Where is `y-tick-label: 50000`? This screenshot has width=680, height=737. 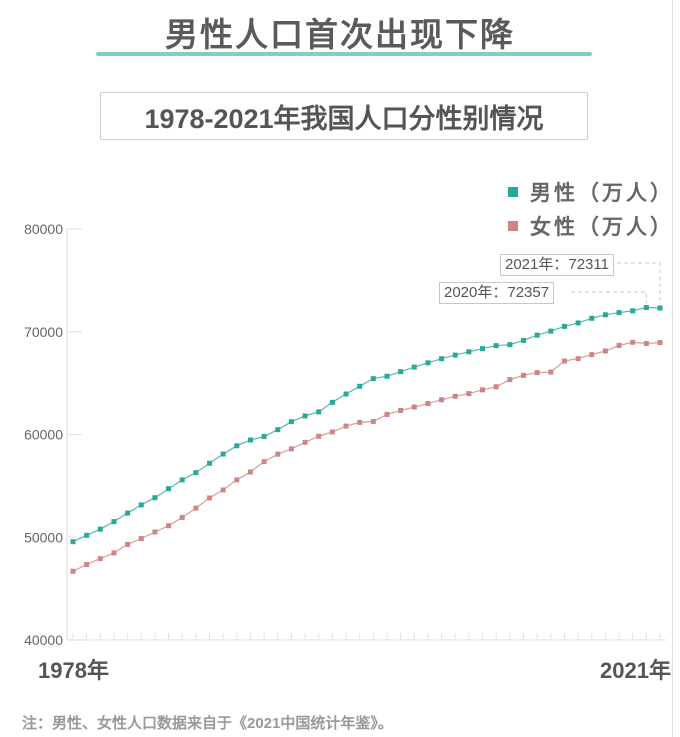 y-tick-label: 50000 is located at coordinates (43, 537).